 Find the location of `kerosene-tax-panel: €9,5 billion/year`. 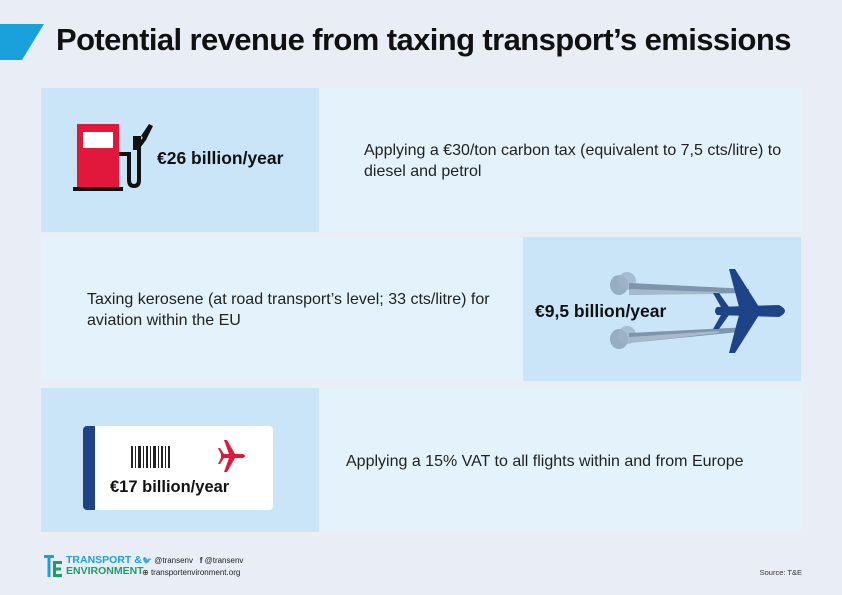

kerosene-tax-panel: €9,5 billion/year is located at coordinates (662, 309).